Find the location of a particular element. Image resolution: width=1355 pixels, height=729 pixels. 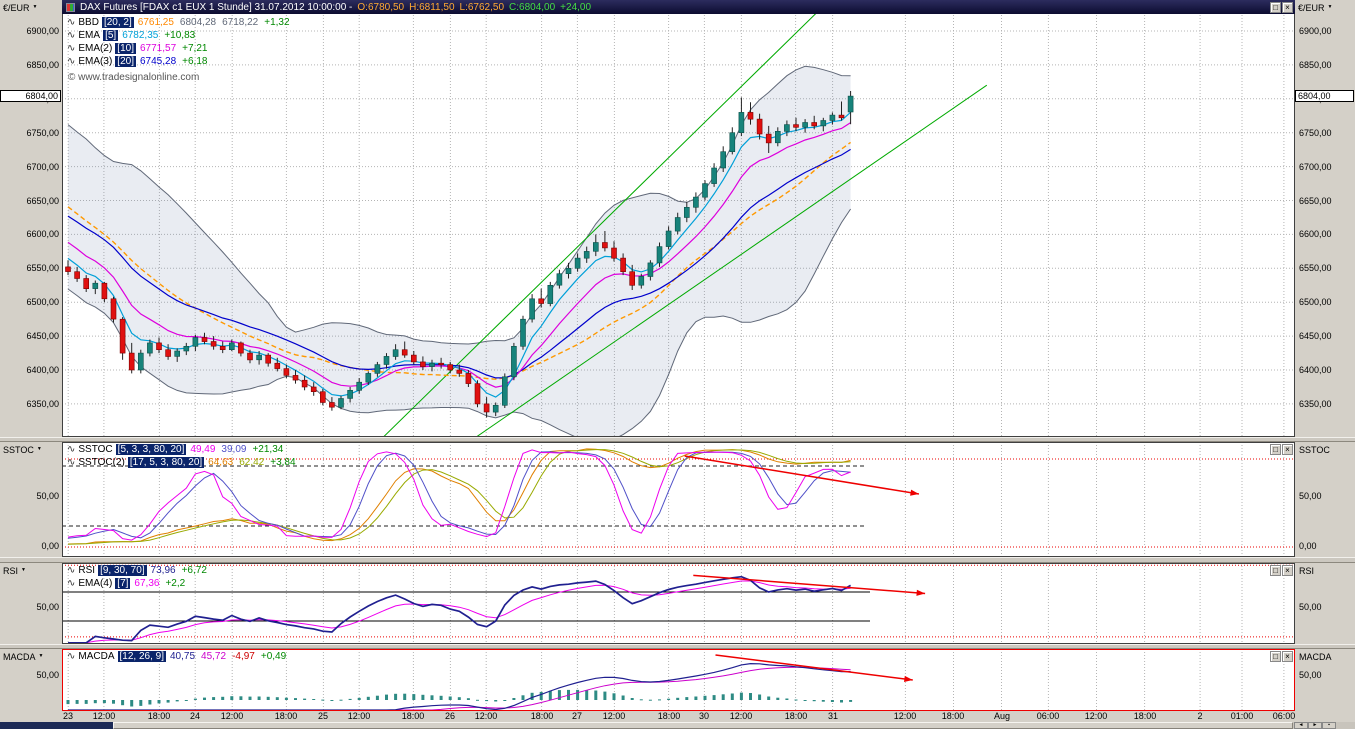

scroll-right-button: ► is located at coordinates (1315, 725).